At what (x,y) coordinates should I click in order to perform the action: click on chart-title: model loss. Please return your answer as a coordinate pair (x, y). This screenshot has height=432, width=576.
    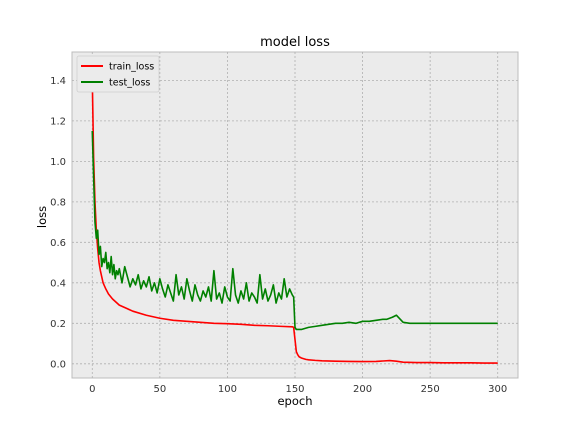
    Looking at the image, I should click on (295, 42).